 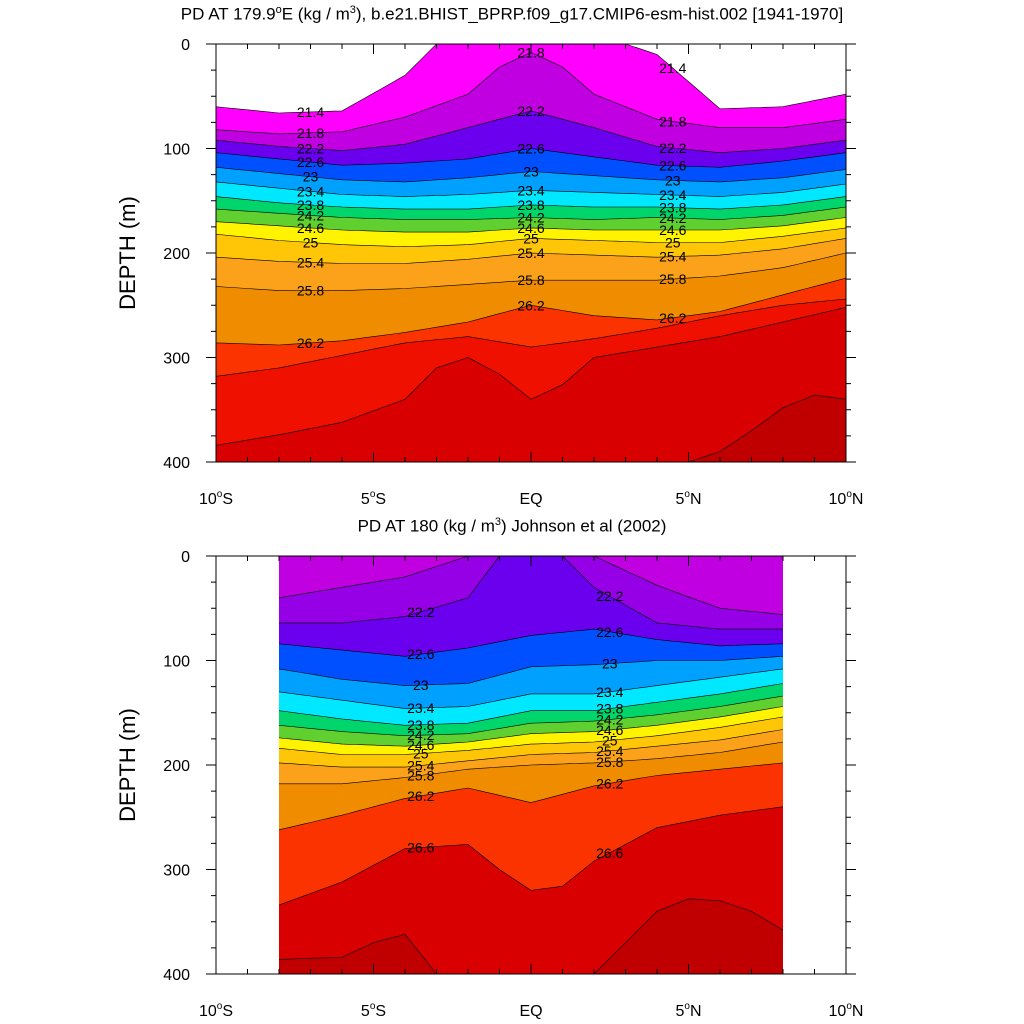 What do you see at coordinates (185, 45) in the screenshot?
I see `y-tick-label: 0` at bounding box center [185, 45].